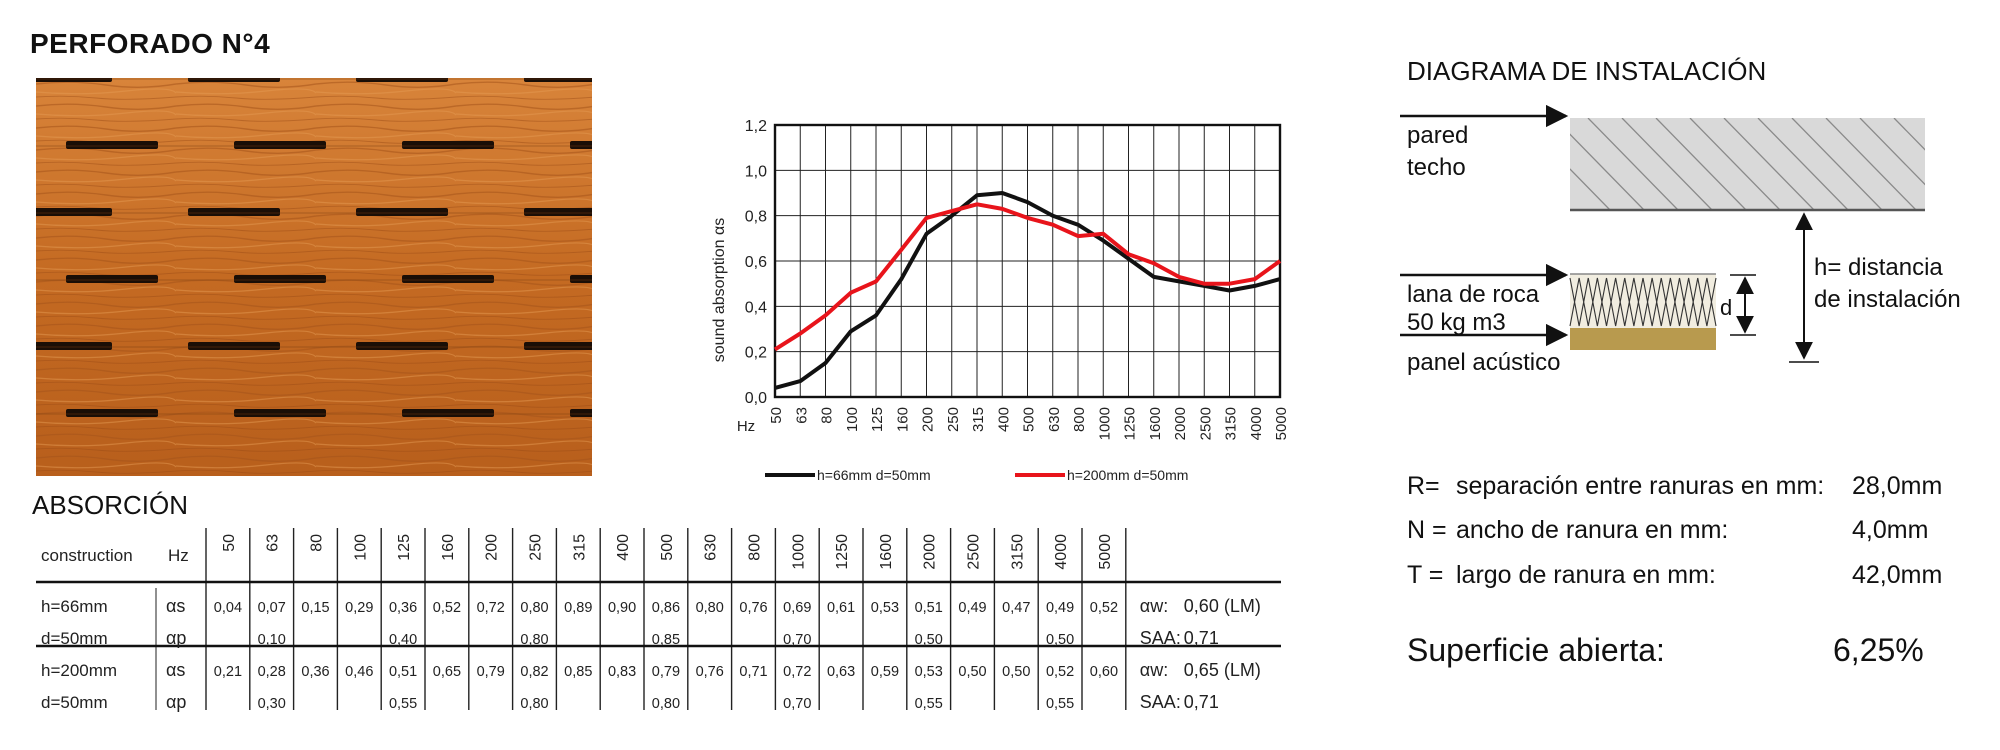  Describe the element at coordinates (1154, 606) in the screenshot. I see `table-summary-key: αw:` at that location.